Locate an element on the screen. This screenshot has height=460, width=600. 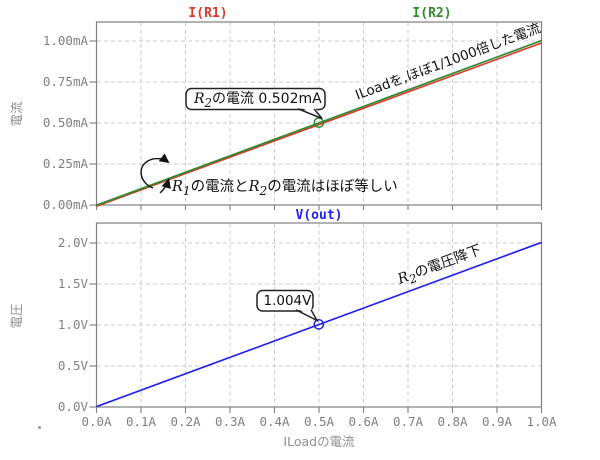
xtick-label: 0.9A is located at coordinates (497, 421).